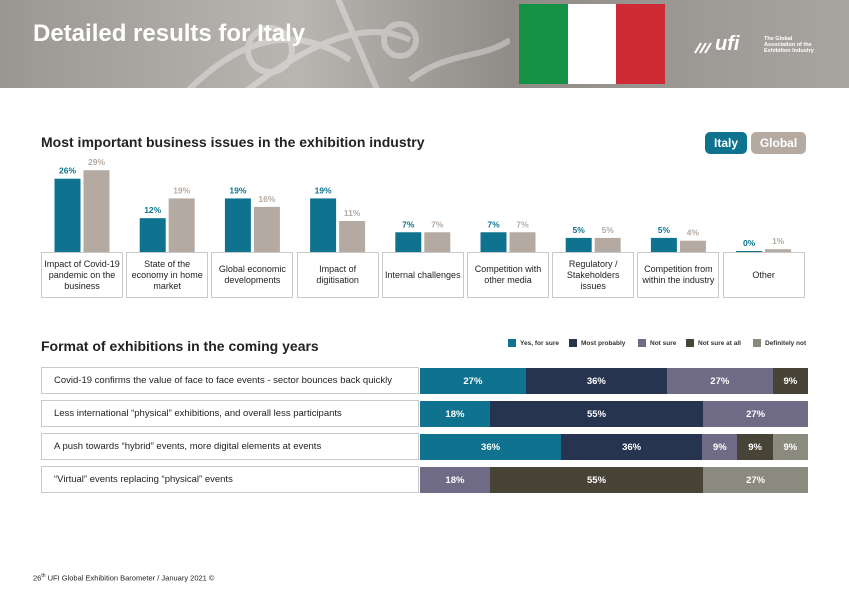 Image resolution: width=849 pixels, height=600 pixels. Describe the element at coordinates (719, 381) in the screenshot. I see `segment-not-sure-0: 27%` at that location.